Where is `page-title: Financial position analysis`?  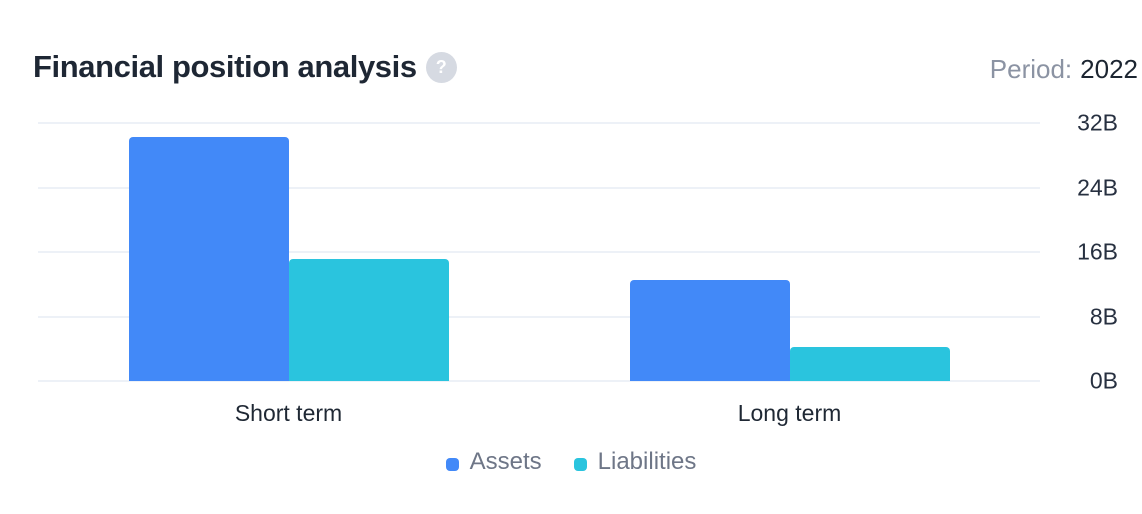 page-title: Financial position analysis is located at coordinates (225, 66).